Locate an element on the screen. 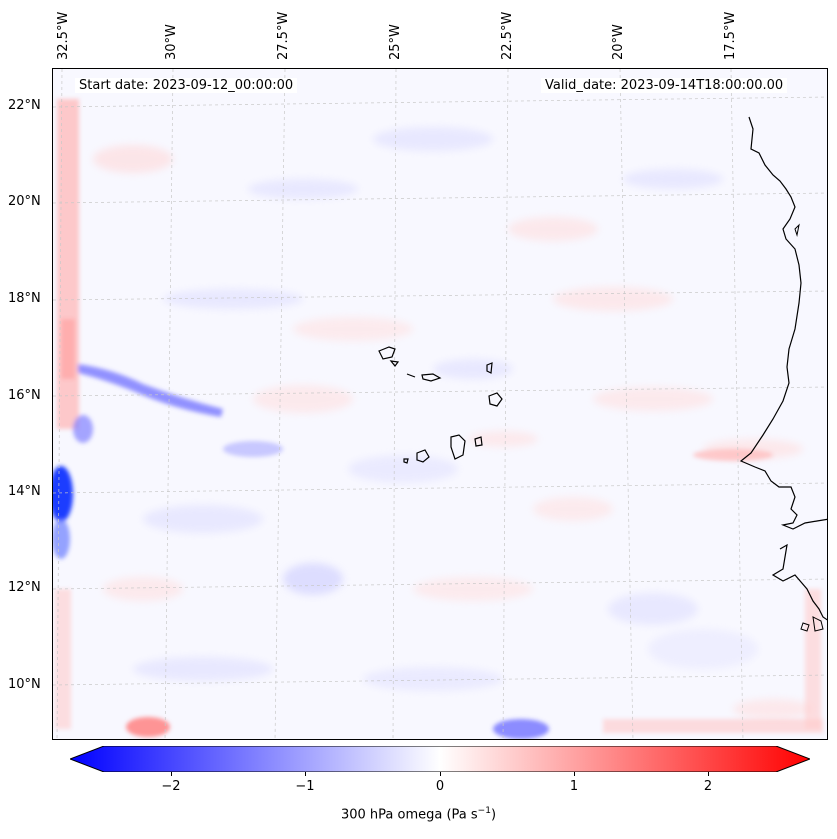 This screenshot has width=837, height=839. colorbar-tick: 1 is located at coordinates (574, 786).